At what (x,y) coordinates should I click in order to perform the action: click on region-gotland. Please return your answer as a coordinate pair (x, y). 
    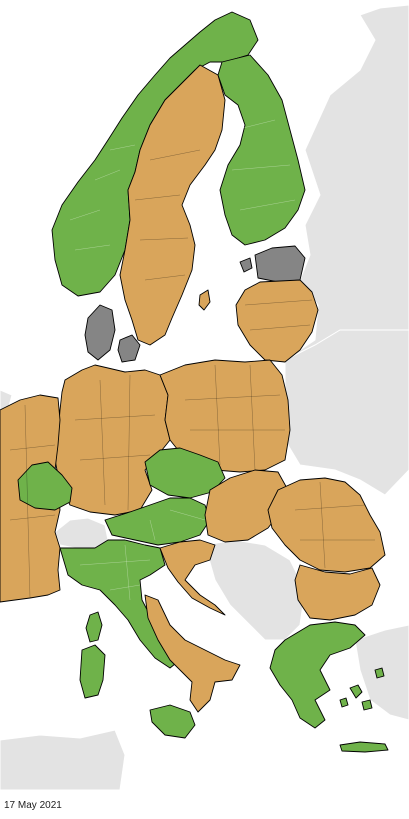
    Looking at the image, I should click on (204, 300).